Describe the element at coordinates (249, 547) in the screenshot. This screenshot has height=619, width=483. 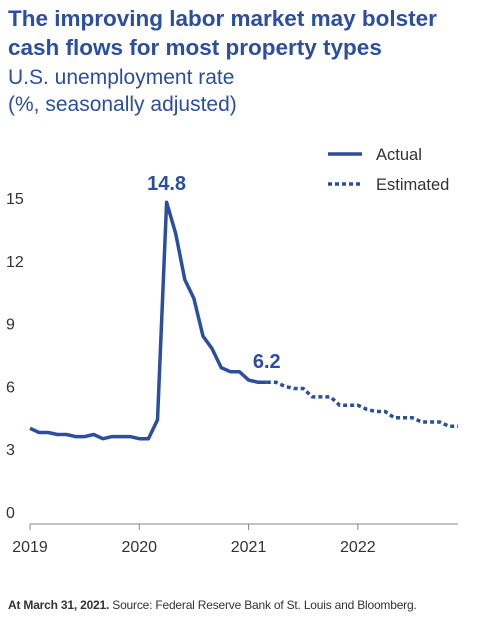
I see `x-tick-label: 2021` at that location.